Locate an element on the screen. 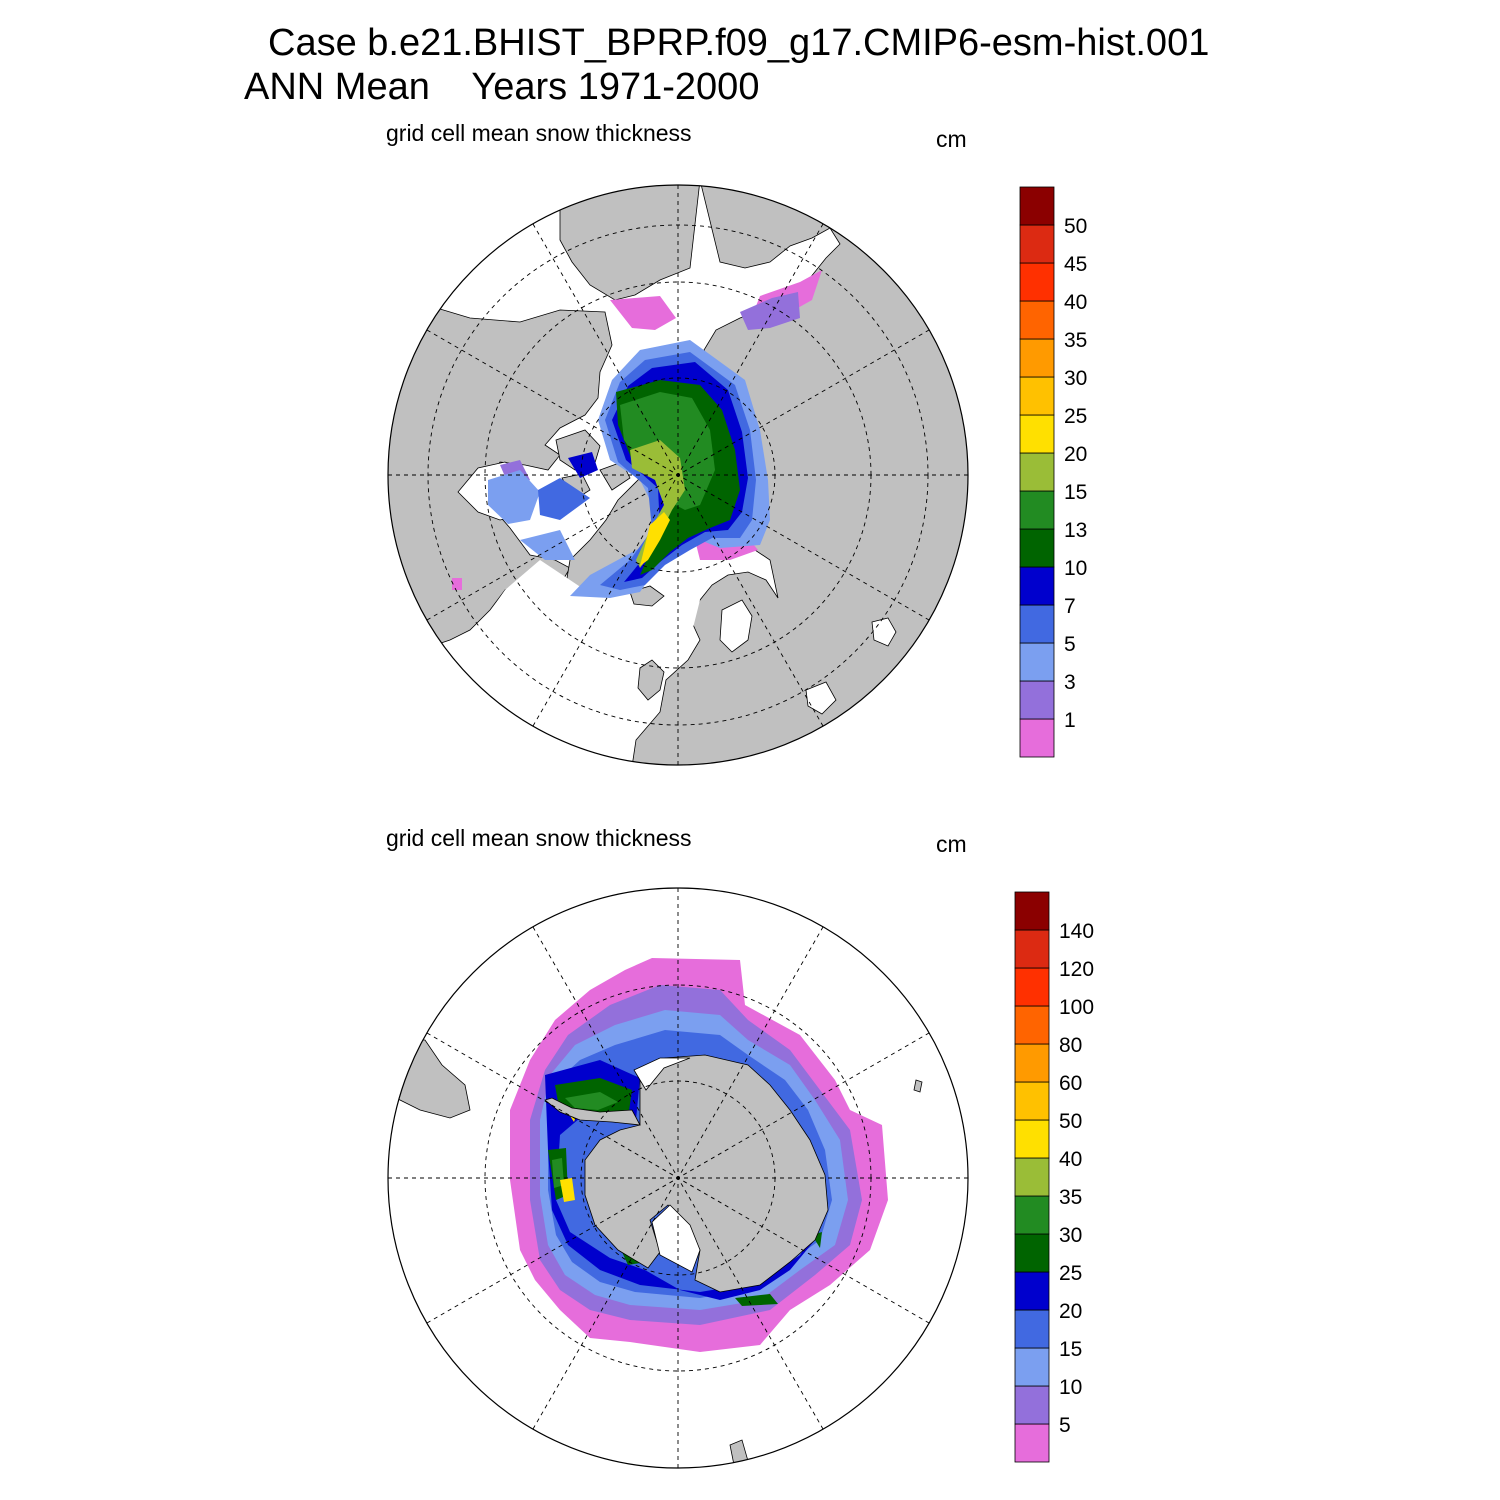 This screenshot has width=1500, height=1500. south-colorbar-tick-label: 35 is located at coordinates (1070, 1197).